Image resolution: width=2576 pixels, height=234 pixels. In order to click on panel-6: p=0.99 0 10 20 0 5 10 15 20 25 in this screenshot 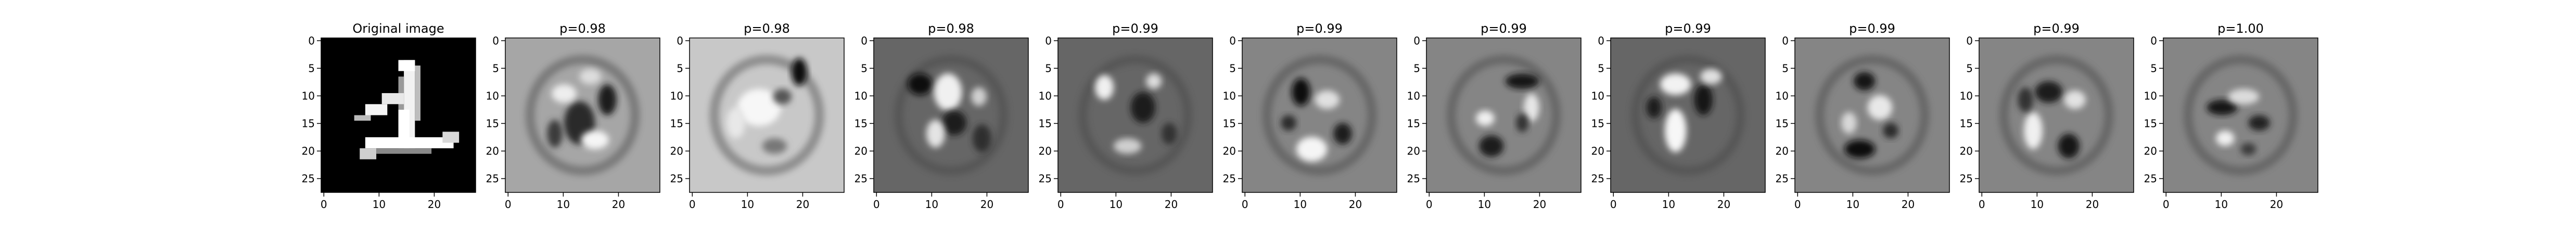, I will do `click(1494, 116)`.